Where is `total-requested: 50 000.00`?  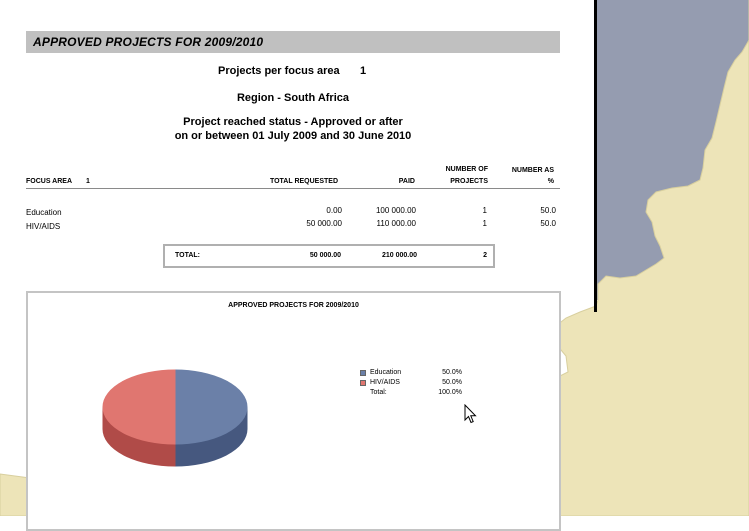
total-requested: 50 000.00 is located at coordinates (325, 255).